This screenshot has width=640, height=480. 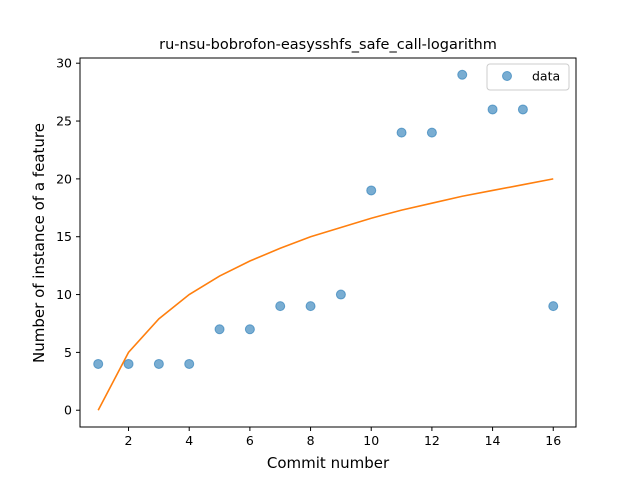 What do you see at coordinates (68, 352) in the screenshot?
I see `y-tick-label: 5` at bounding box center [68, 352].